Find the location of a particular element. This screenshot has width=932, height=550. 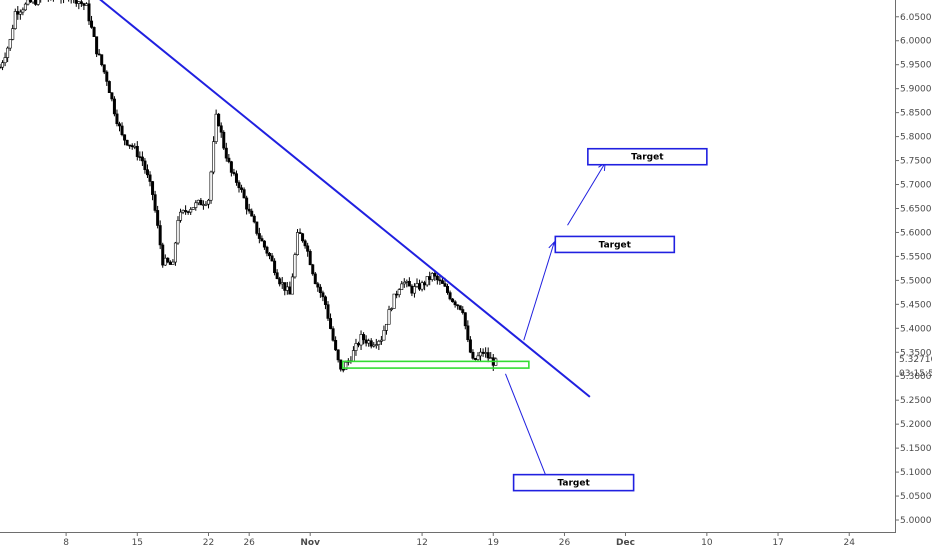

x-tick-label: 17 is located at coordinates (777, 543).